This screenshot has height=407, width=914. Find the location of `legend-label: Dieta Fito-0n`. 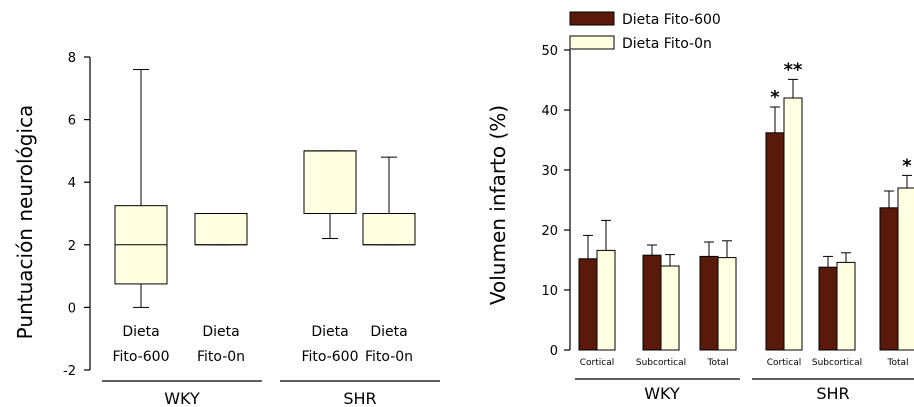

legend-label: Dieta Fito-0n is located at coordinates (667, 44).